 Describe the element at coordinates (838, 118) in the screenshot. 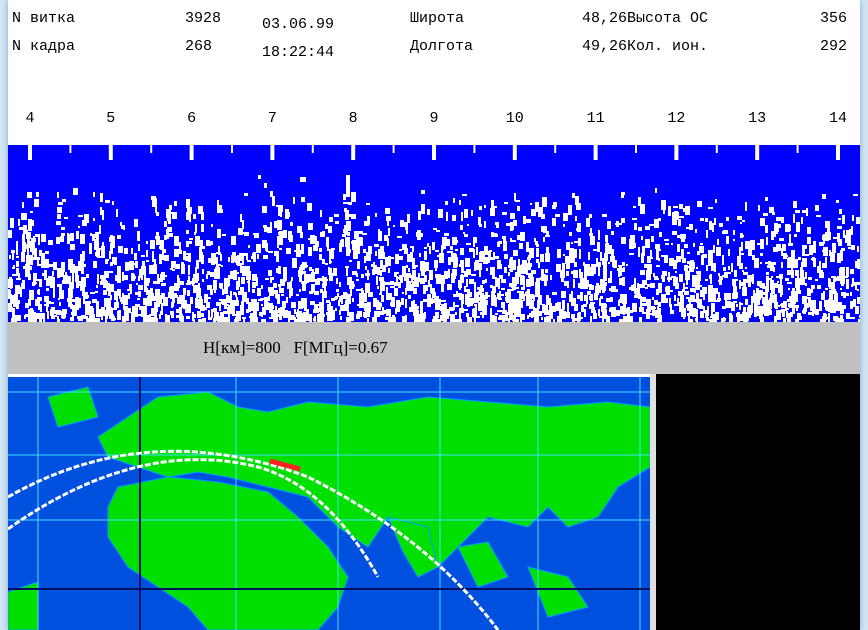

I see `scale-label: 14` at that location.